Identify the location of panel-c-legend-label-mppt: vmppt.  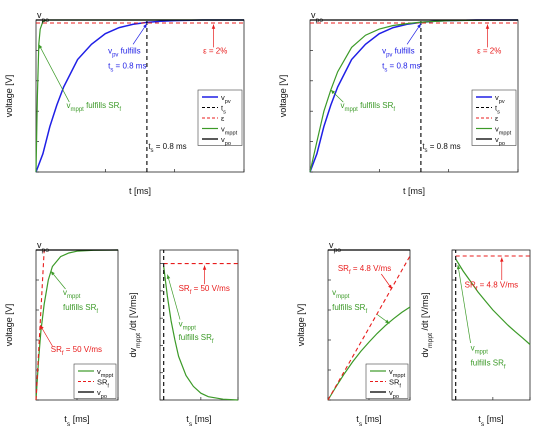
(105, 373).